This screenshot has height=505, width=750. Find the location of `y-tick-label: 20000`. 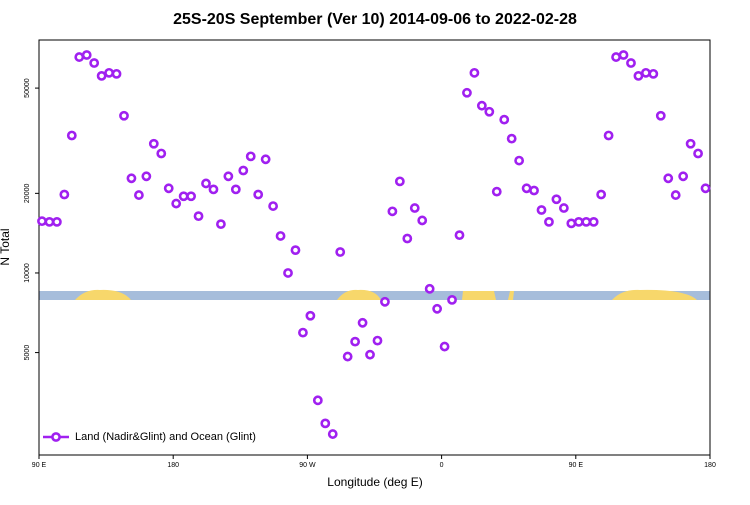

y-tick-label: 20000 is located at coordinates (27, 194).